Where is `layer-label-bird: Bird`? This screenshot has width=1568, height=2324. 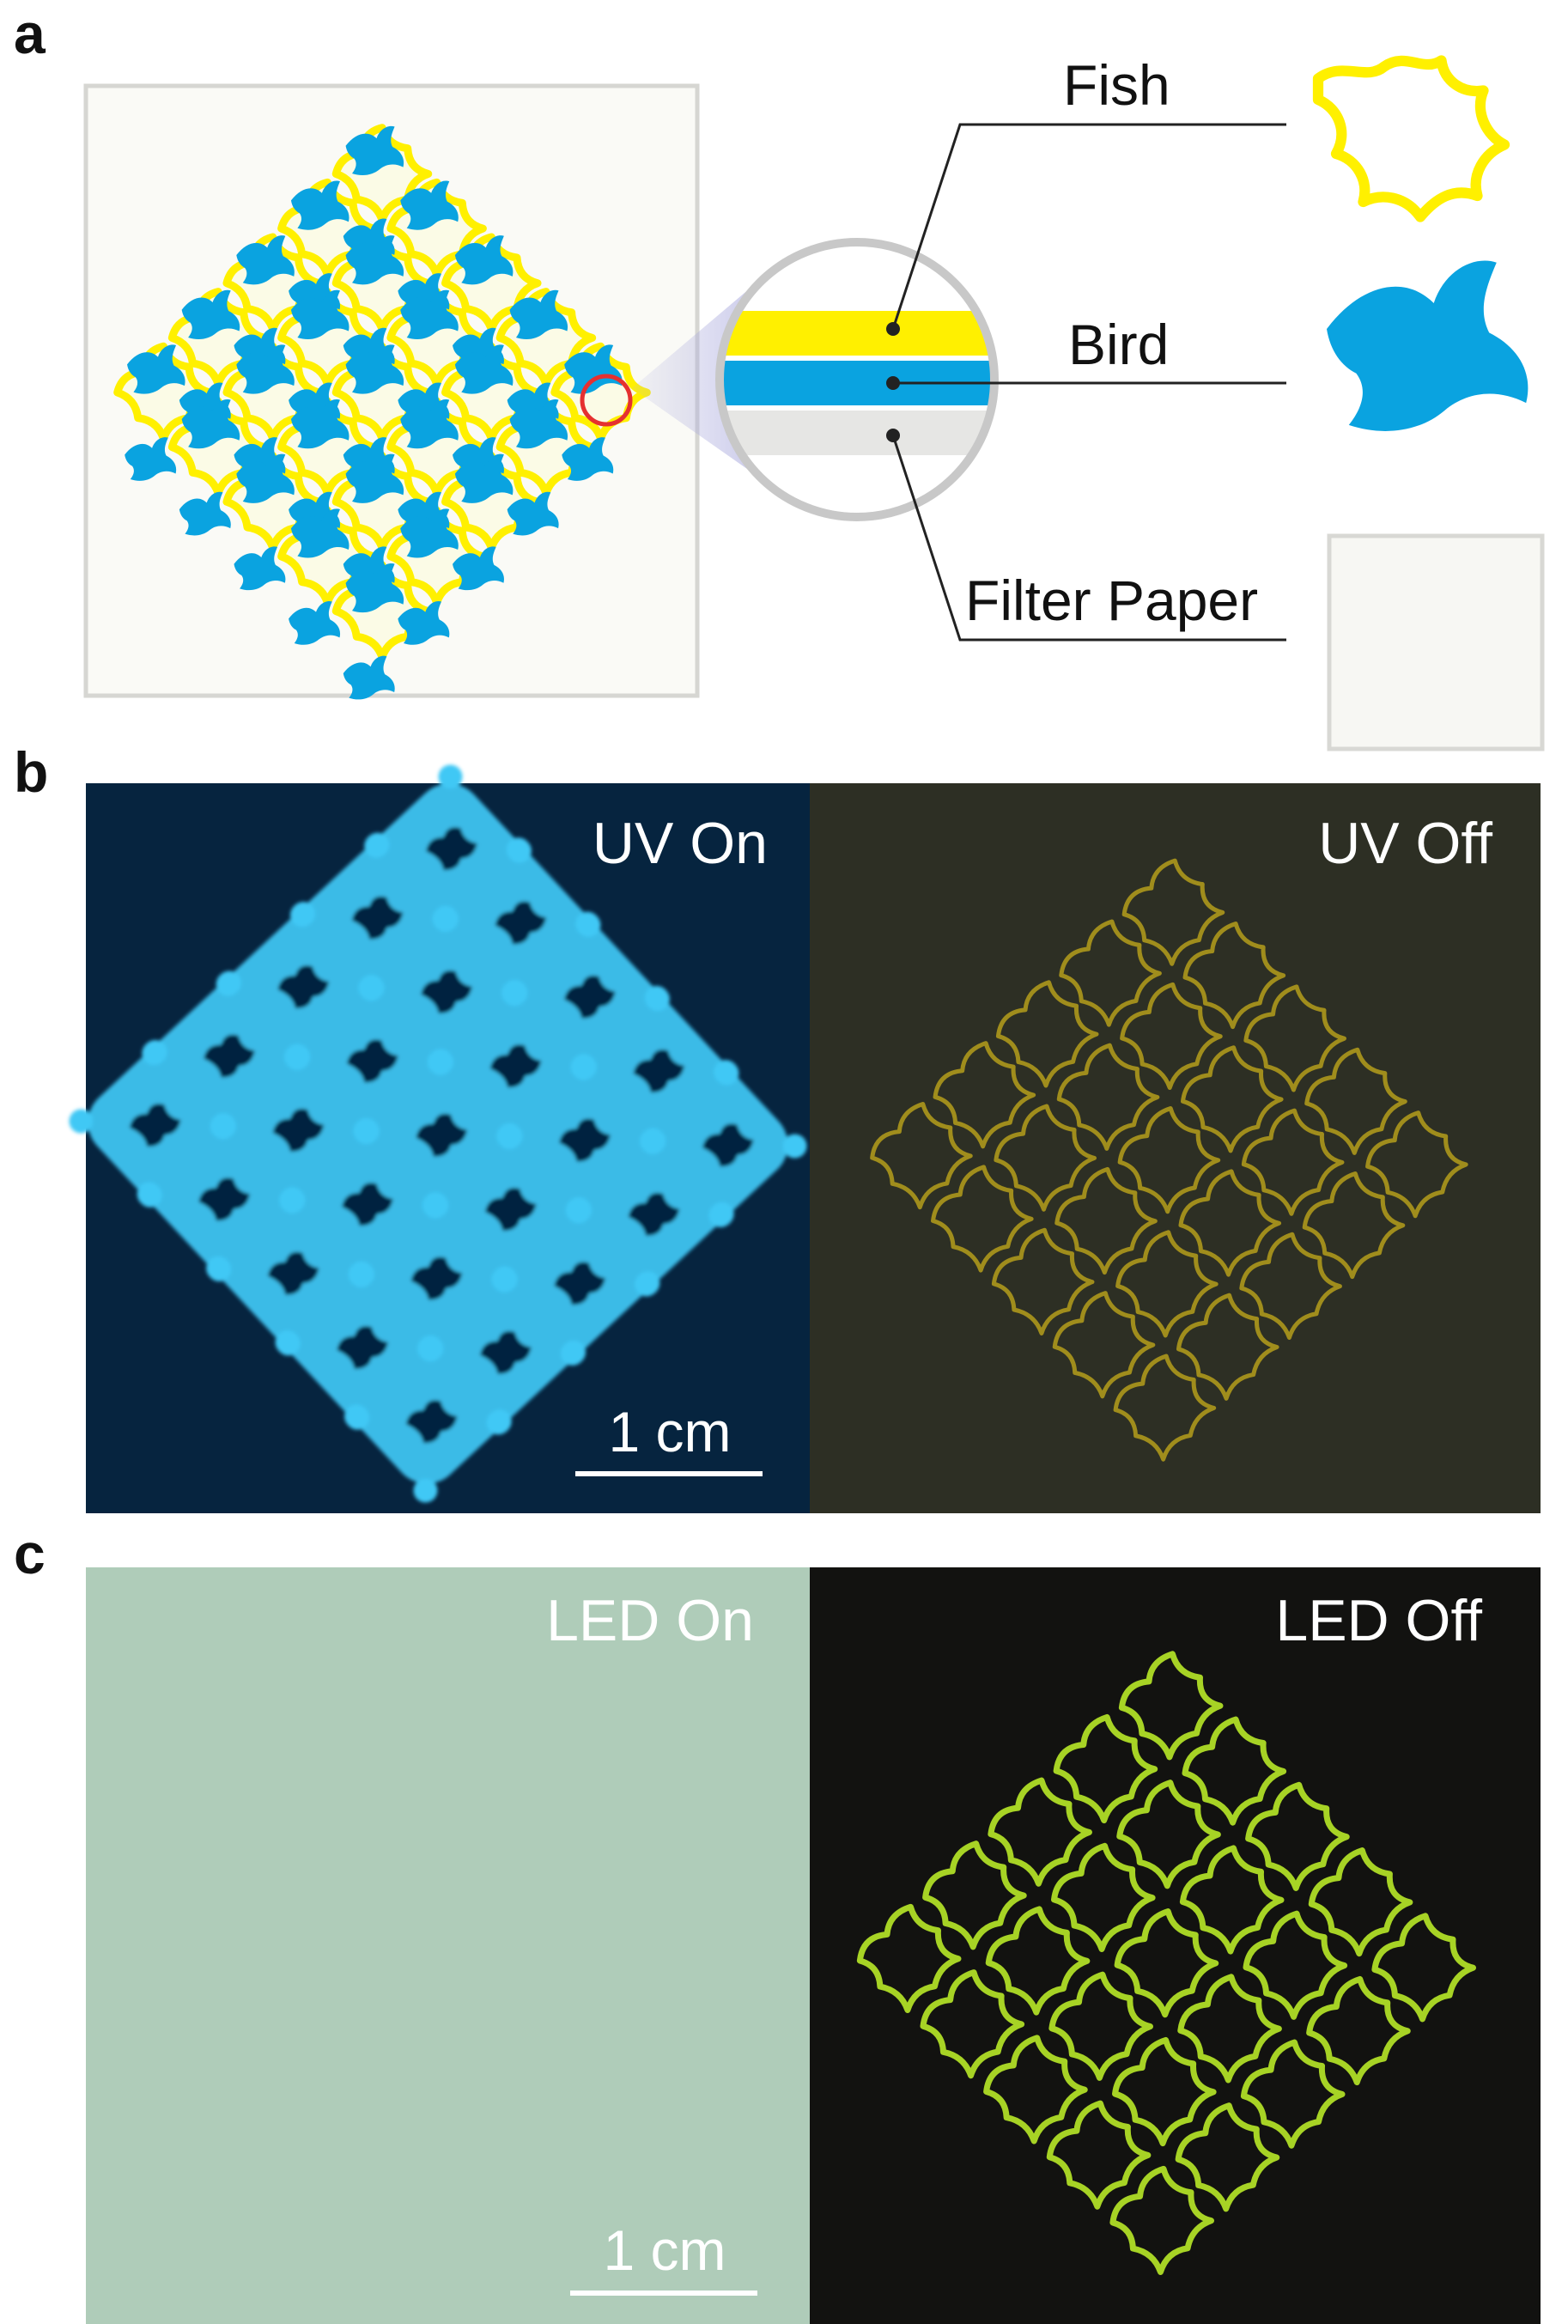
layer-label-bird: Bird is located at coordinates (1118, 345).